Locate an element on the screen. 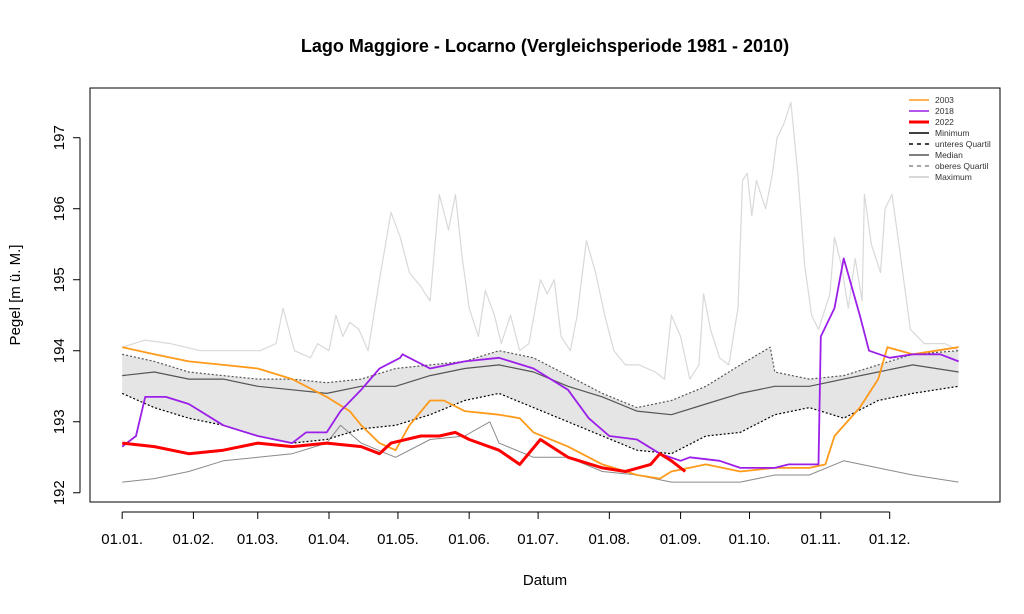  legend-label: Minimum is located at coordinates (952, 133).